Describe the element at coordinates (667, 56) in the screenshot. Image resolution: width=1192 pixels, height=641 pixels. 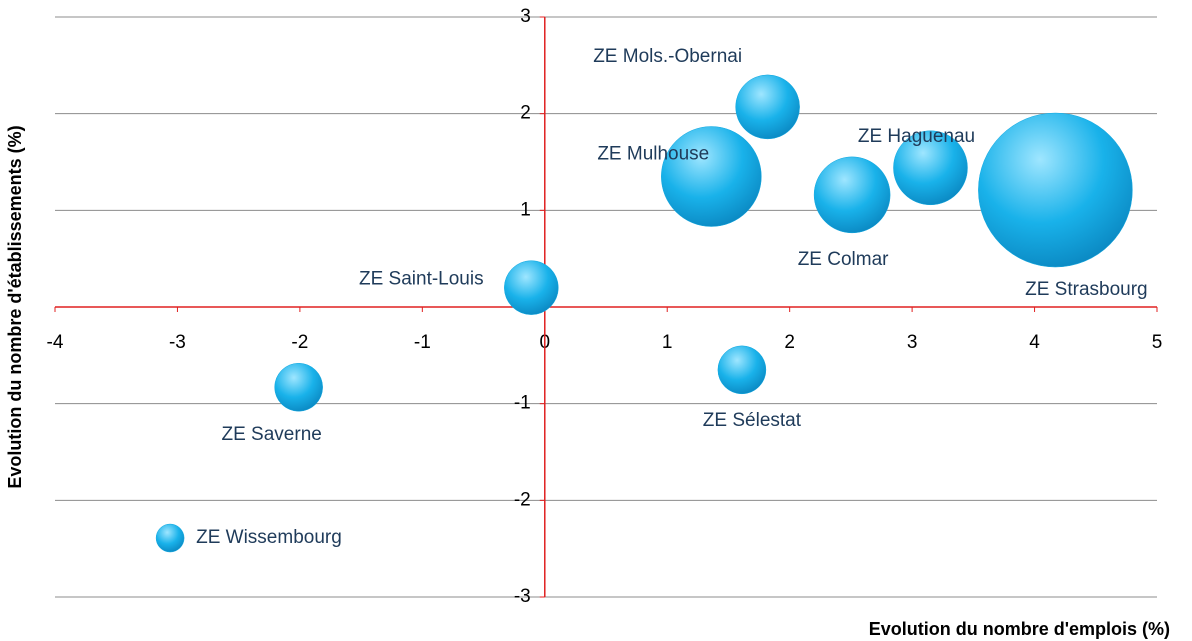
I see `point-label: ZE Mols.-Obernai` at that location.